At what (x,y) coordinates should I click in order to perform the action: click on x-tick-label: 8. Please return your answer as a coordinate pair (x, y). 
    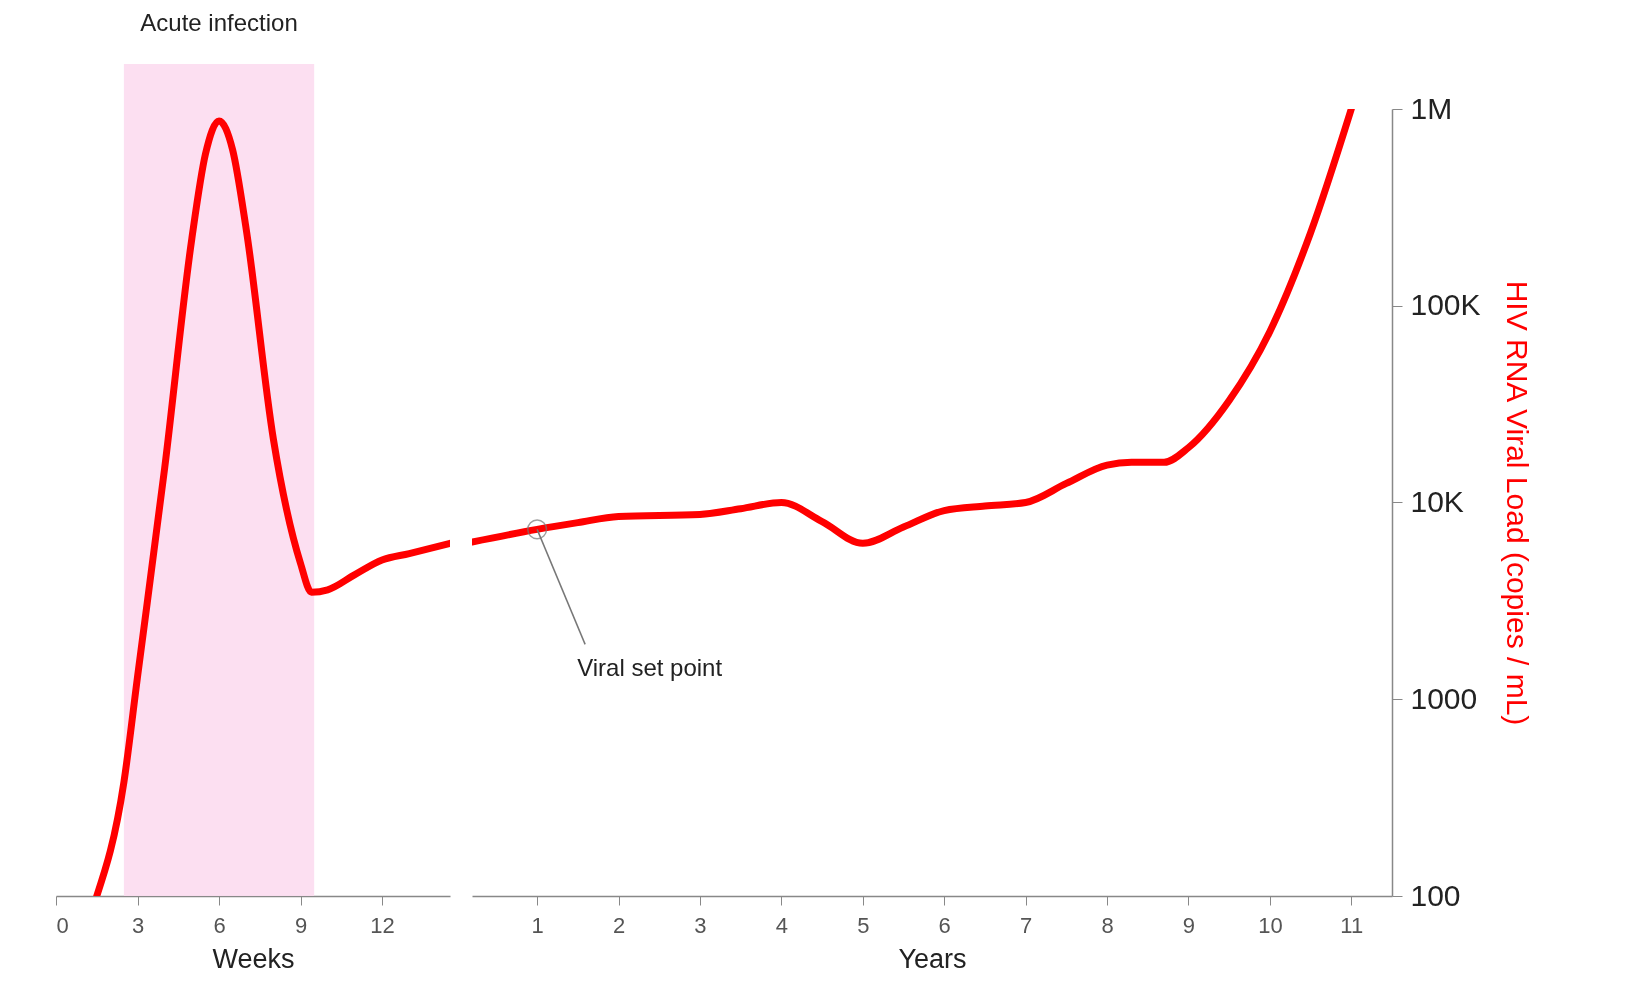
    Looking at the image, I should click on (1107, 925).